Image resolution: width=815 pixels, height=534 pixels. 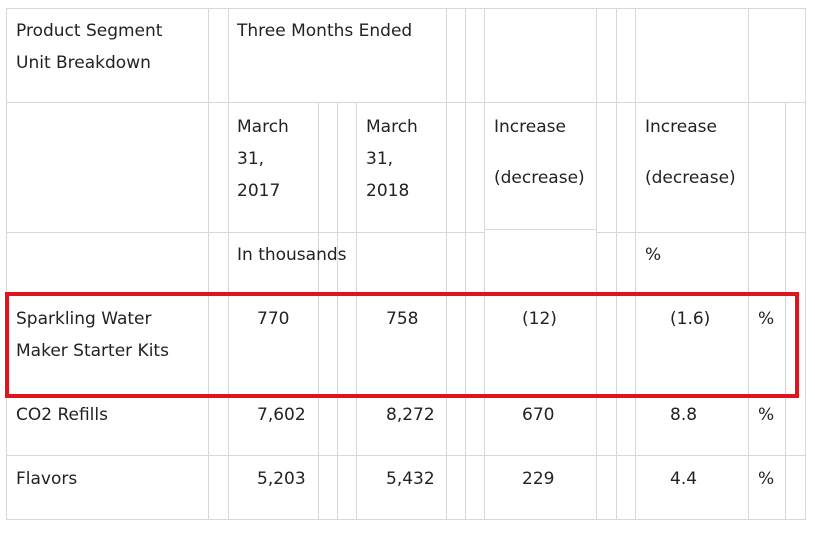 I want to click on cell-change-pct: (1.6), so click(x=690, y=319).